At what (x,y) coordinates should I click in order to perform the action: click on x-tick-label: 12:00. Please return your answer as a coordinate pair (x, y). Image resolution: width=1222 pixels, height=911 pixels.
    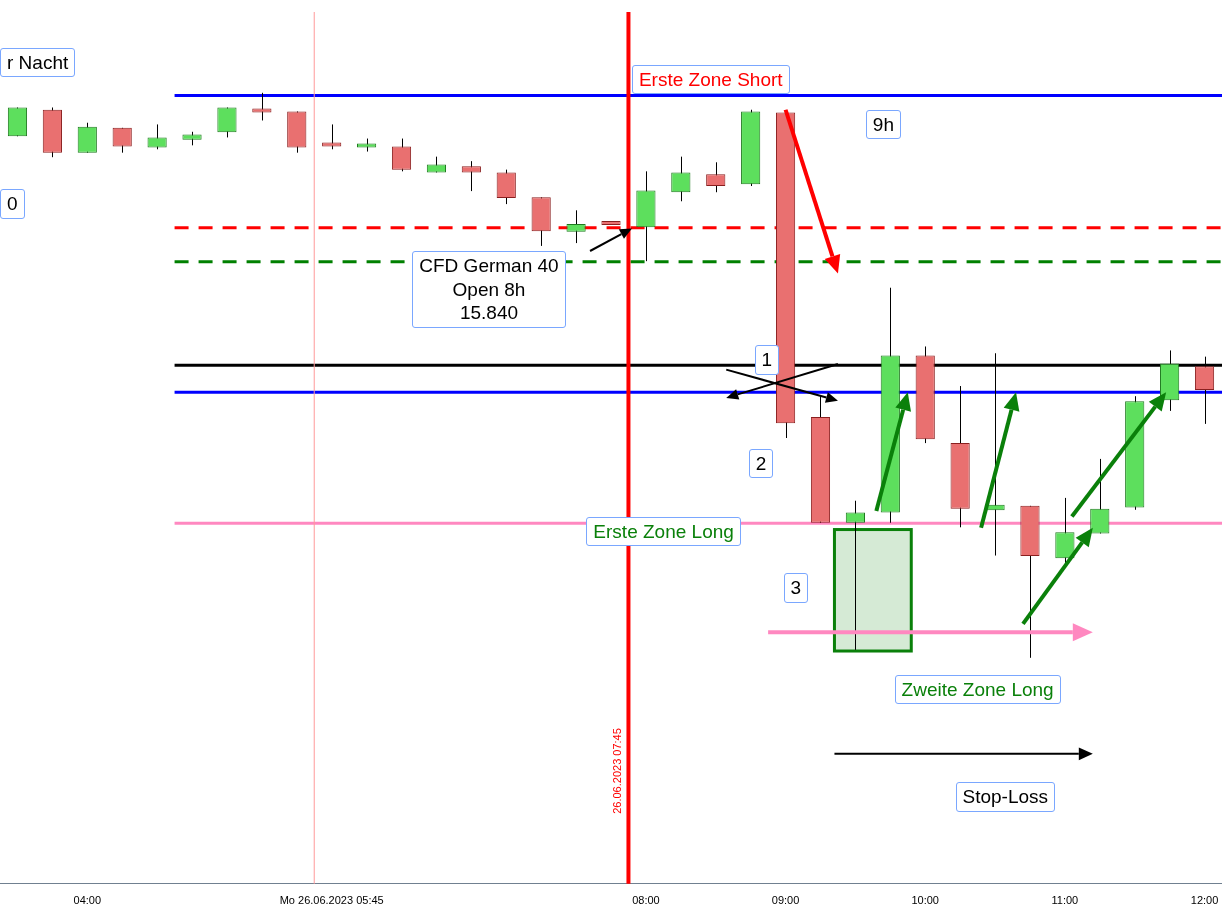
    Looking at the image, I should click on (1204, 900).